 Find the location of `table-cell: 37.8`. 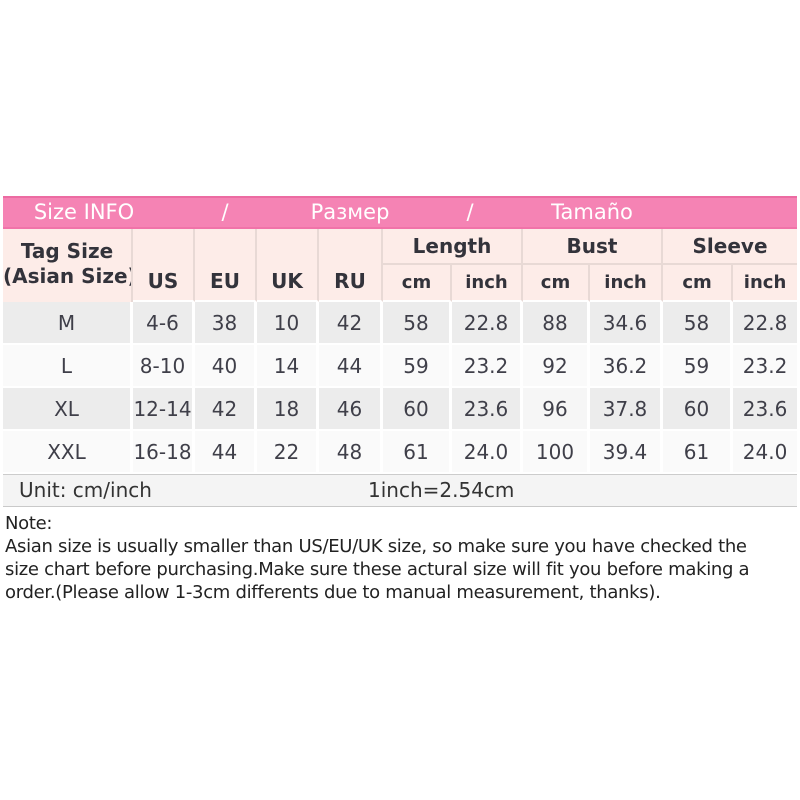

table-cell: 37.8 is located at coordinates (627, 409).